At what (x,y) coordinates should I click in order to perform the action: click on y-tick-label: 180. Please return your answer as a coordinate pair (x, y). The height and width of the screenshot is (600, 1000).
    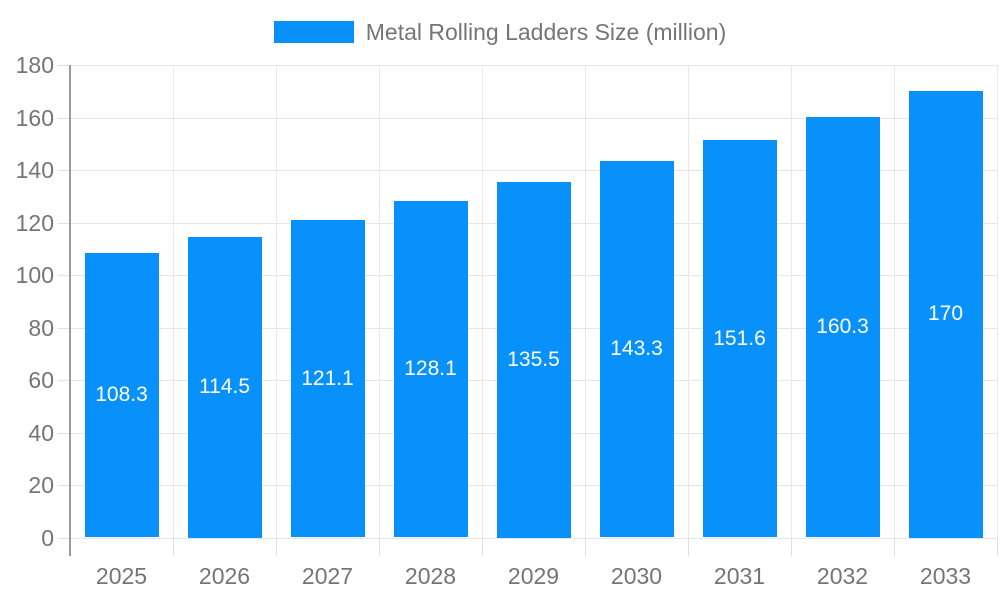
    Looking at the image, I should click on (34, 65).